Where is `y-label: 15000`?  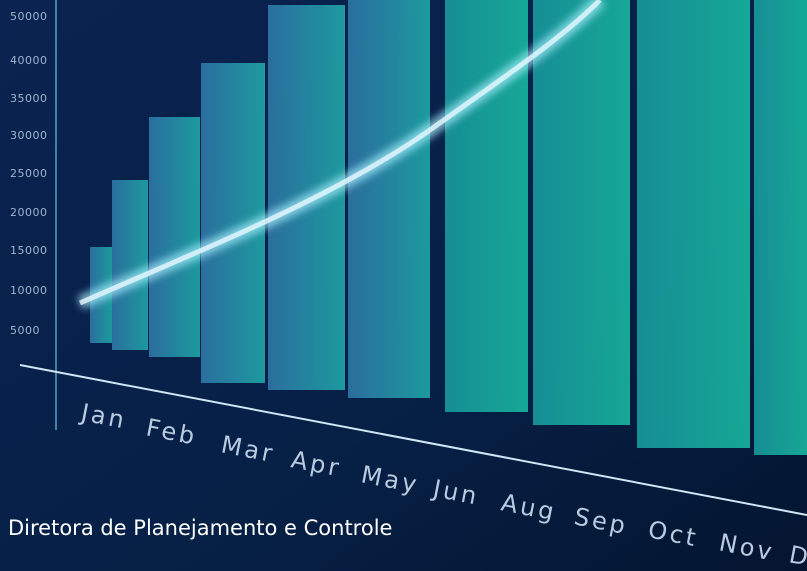 y-label: 15000 is located at coordinates (29, 250).